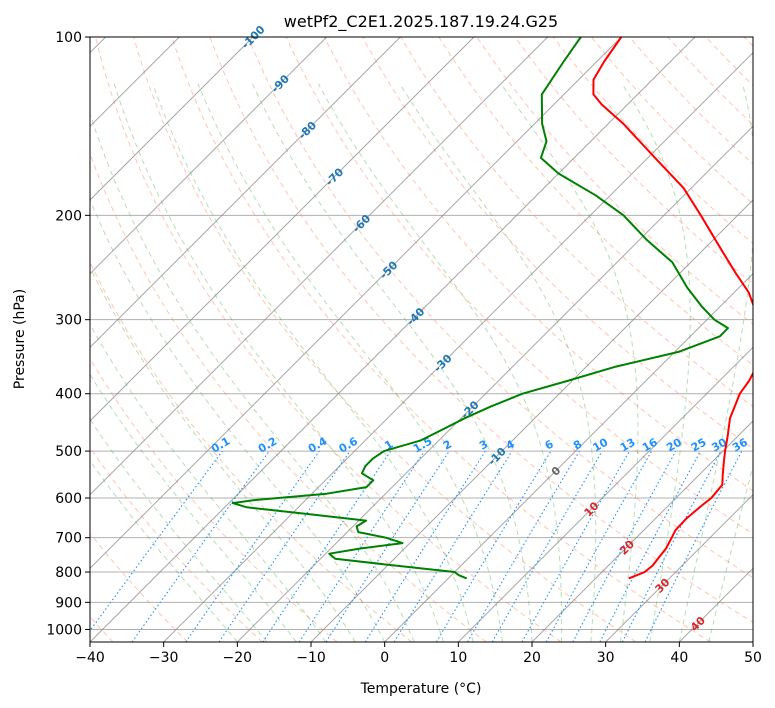 Image resolution: width=775 pixels, height=708 pixels. I want to click on isotherm-label: 0, so click(556, 471).